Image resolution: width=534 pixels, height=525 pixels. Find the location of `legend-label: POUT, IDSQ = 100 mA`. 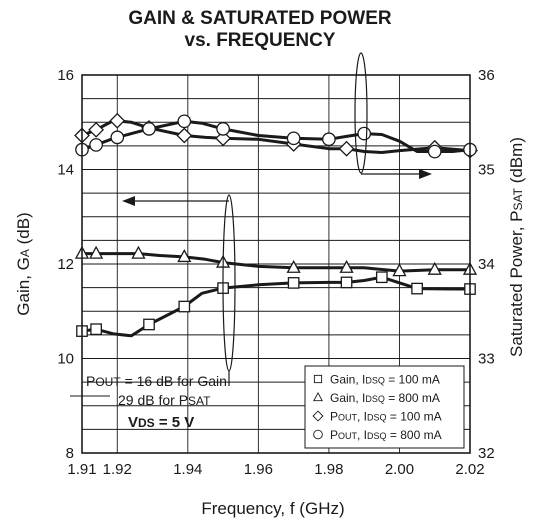

legend-label: POUT, IDSQ = 100 mA is located at coordinates (386, 417).